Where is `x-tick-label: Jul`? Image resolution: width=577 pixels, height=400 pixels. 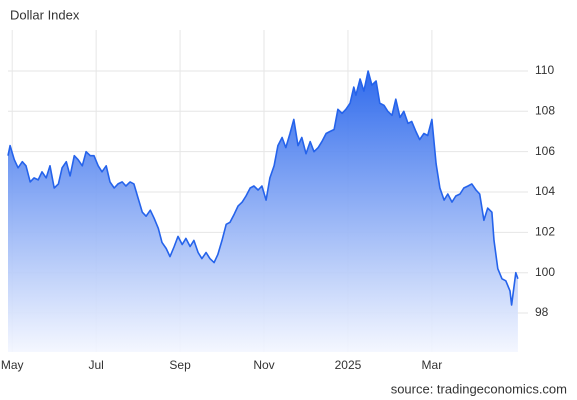
x-tick-label: Jul is located at coordinates (95, 365).